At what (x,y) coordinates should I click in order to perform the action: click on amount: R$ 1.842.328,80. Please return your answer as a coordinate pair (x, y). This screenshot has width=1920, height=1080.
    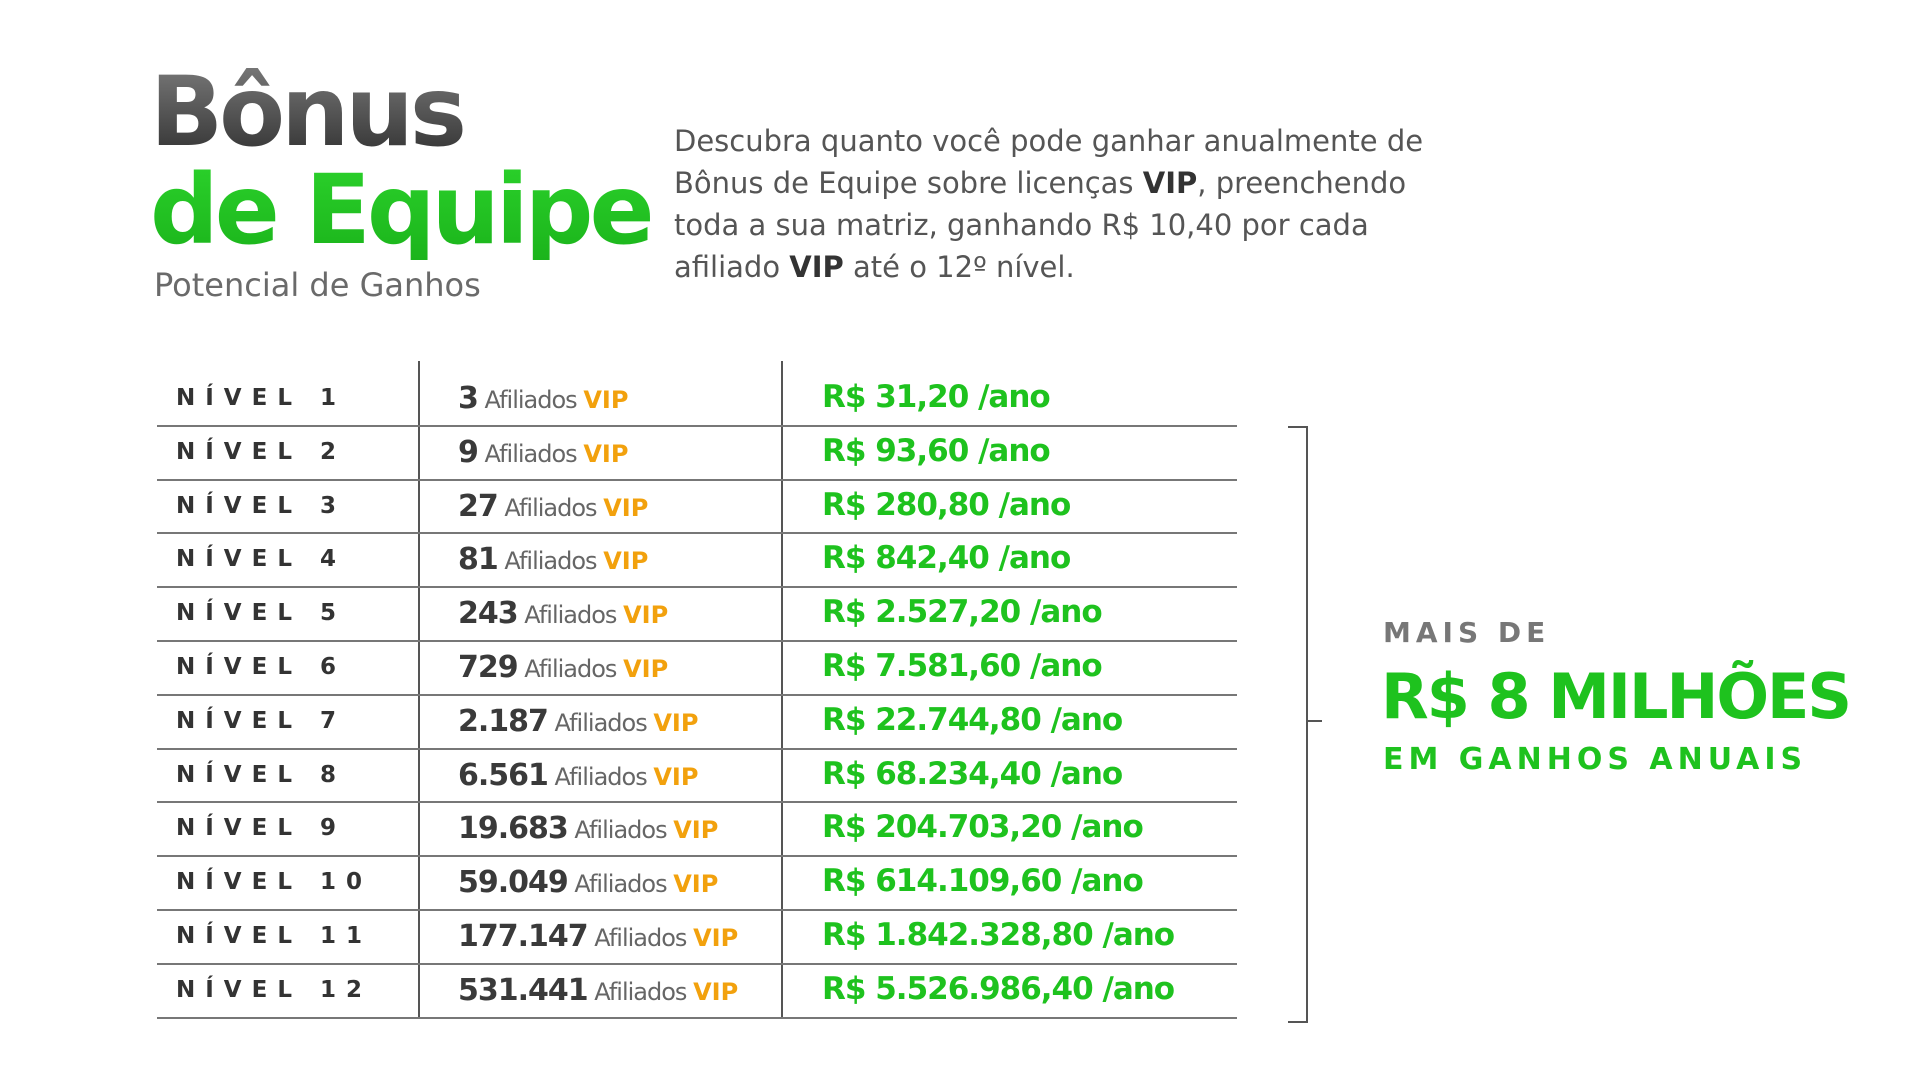
    Looking at the image, I should click on (958, 935).